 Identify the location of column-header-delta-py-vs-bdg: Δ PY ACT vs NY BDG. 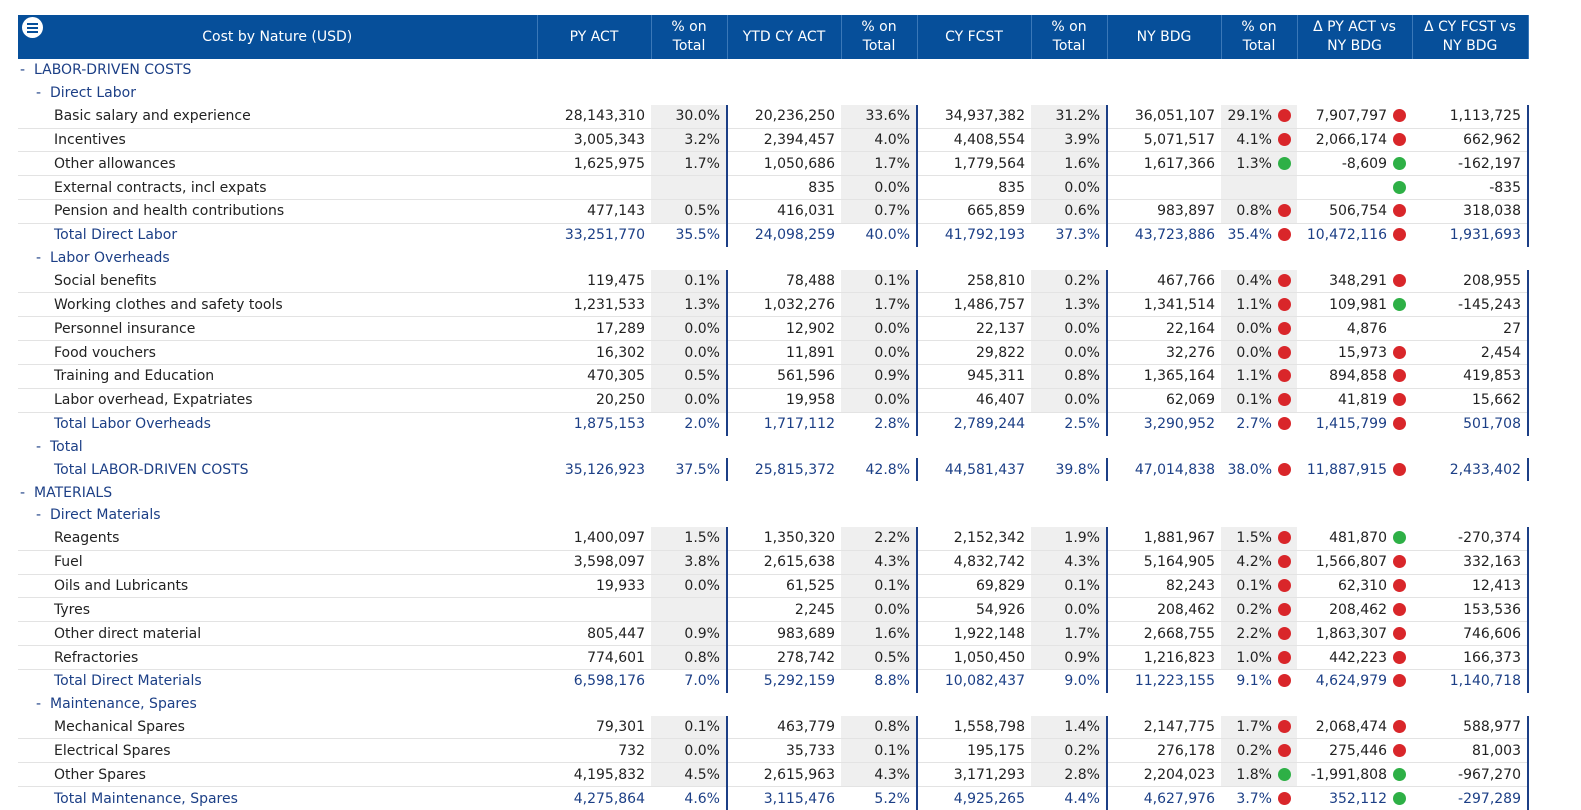
(1355, 37).